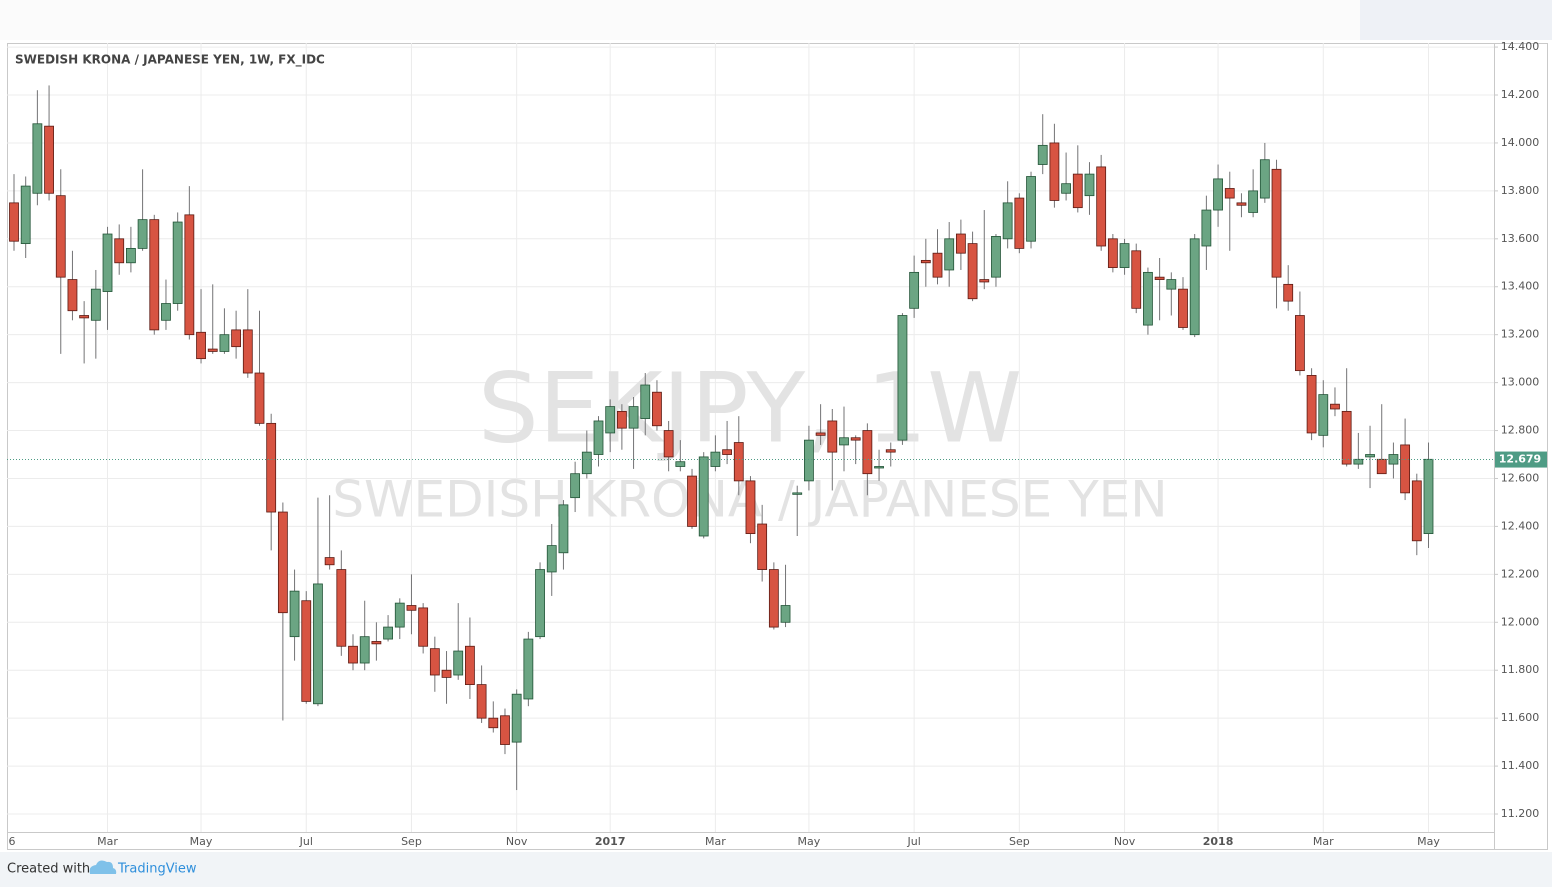 This screenshot has height=887, width=1552. I want to click on y-tick-label: 12.800, so click(1520, 430).